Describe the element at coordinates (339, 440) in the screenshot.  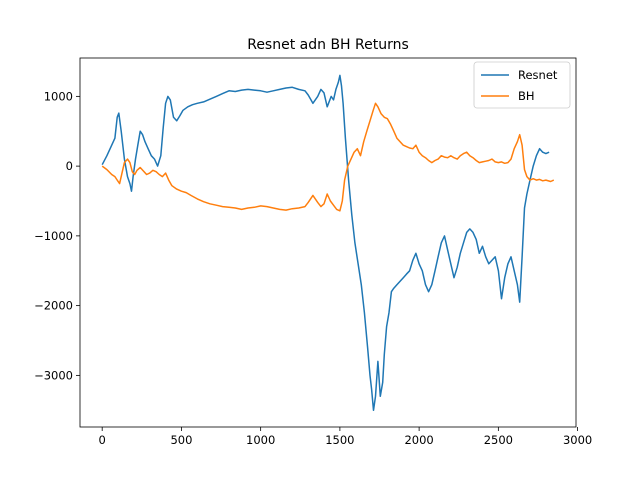
I see `x-tick-label: 1500` at that location.